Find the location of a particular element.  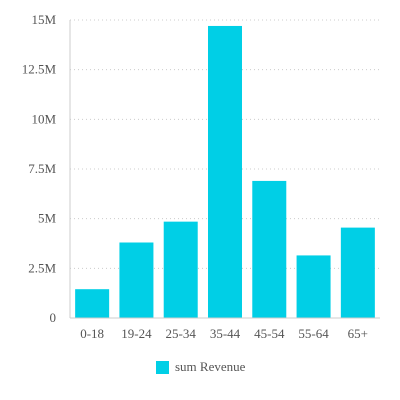

legend-label: sum Revenue is located at coordinates (210, 366).